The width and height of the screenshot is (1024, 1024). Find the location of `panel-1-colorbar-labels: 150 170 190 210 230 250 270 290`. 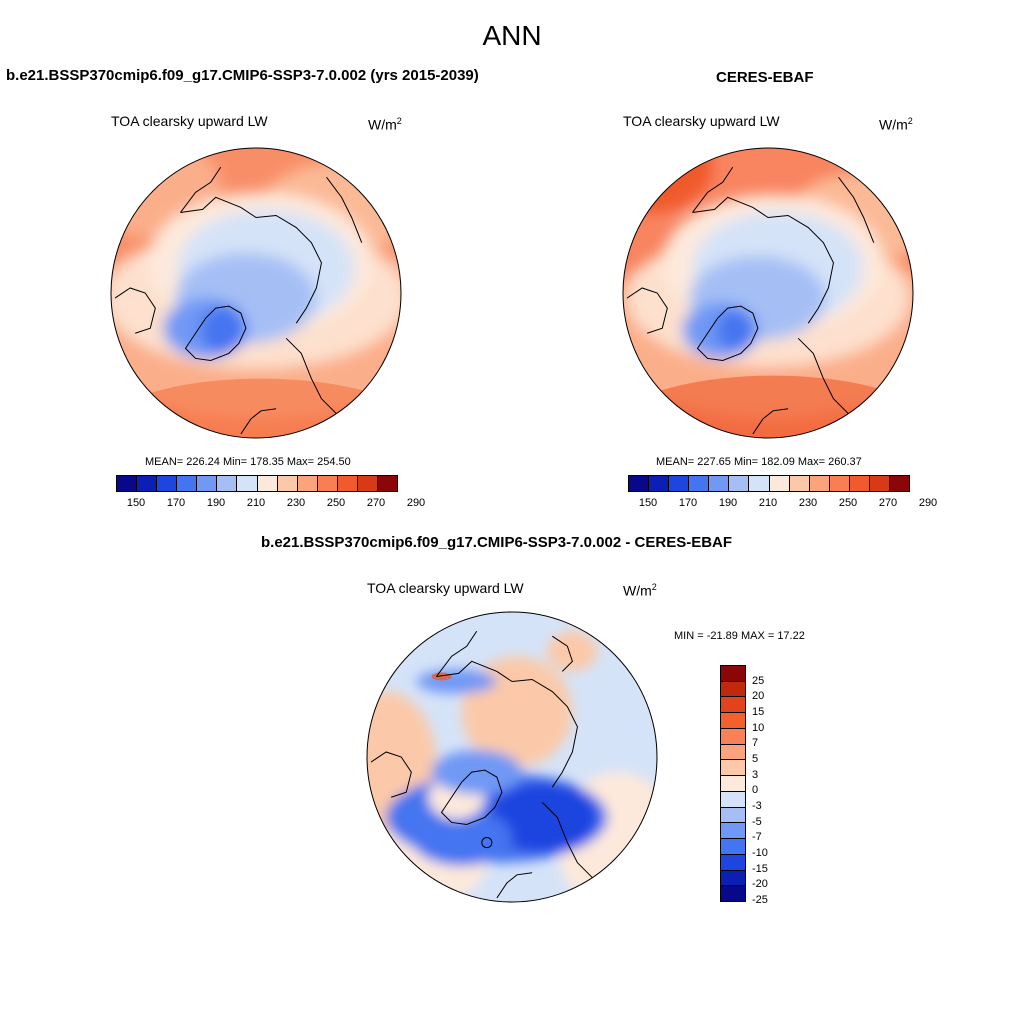

panel-1-colorbar-labels: 150 170 190 210 230 250 270 290 is located at coordinates (270, 504).